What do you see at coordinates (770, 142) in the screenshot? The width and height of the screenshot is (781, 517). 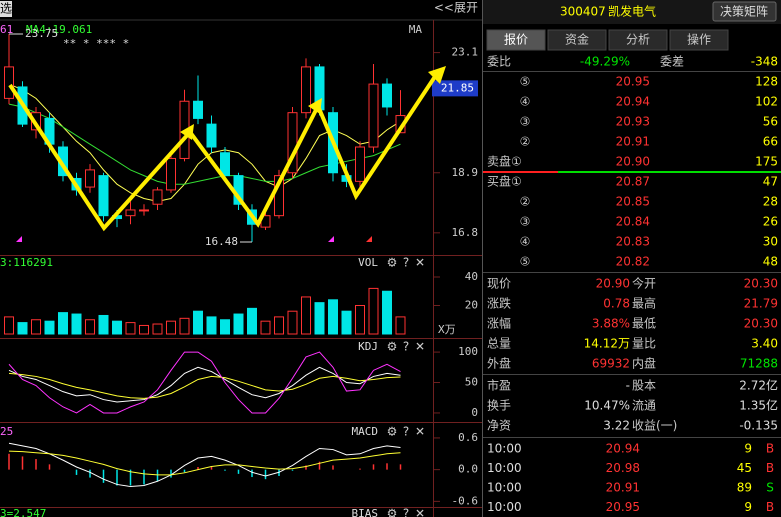 I see `level-volume: 66` at bounding box center [770, 142].